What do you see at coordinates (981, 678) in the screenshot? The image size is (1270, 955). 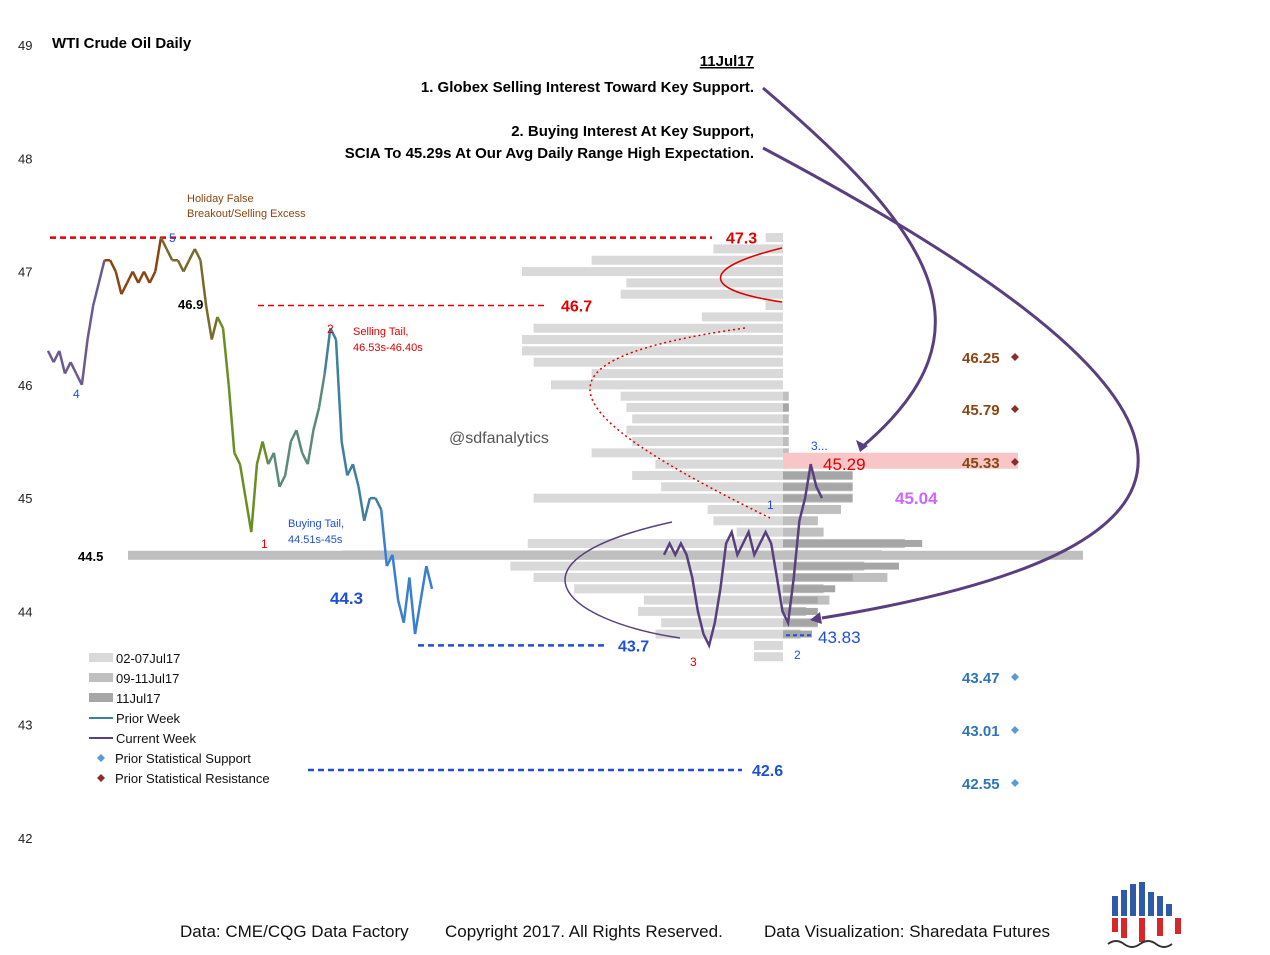 I see `support-label: 43.47` at bounding box center [981, 678].